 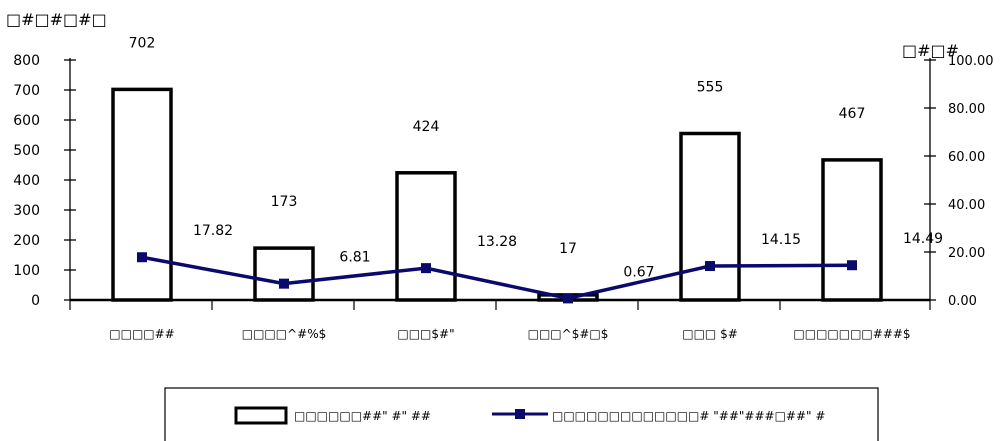 I want to click on right-axis-unit: □#□#, so click(x=930, y=50).